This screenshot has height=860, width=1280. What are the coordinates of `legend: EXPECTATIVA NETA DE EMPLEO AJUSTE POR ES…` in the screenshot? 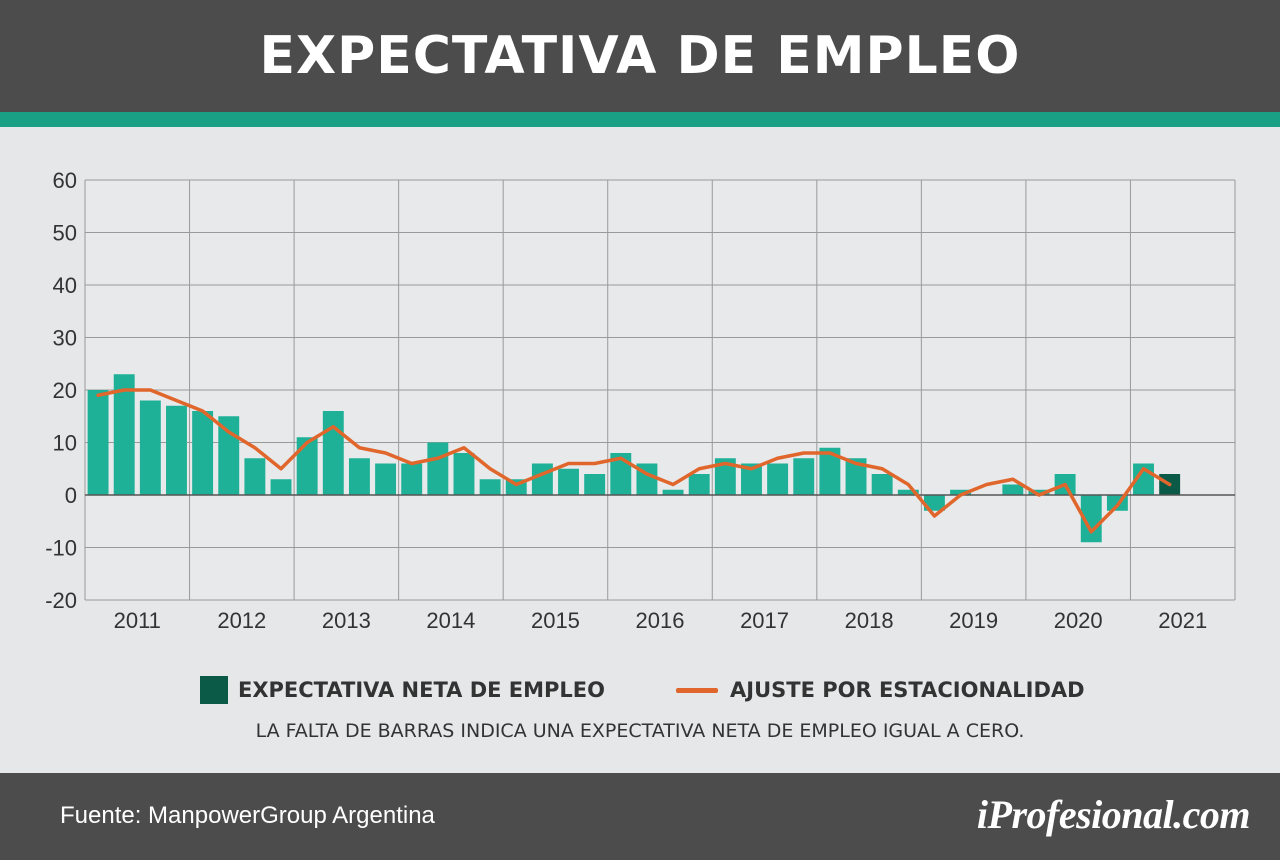 It's located at (640, 690).